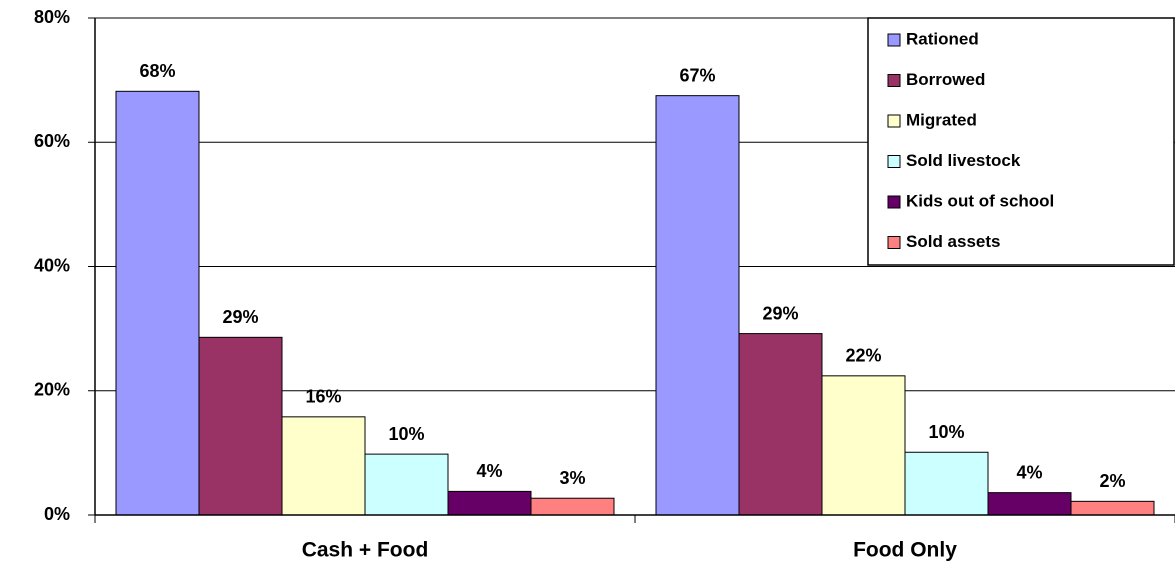  What do you see at coordinates (980, 200) in the screenshot?
I see `legend-label: Kids out of school` at bounding box center [980, 200].